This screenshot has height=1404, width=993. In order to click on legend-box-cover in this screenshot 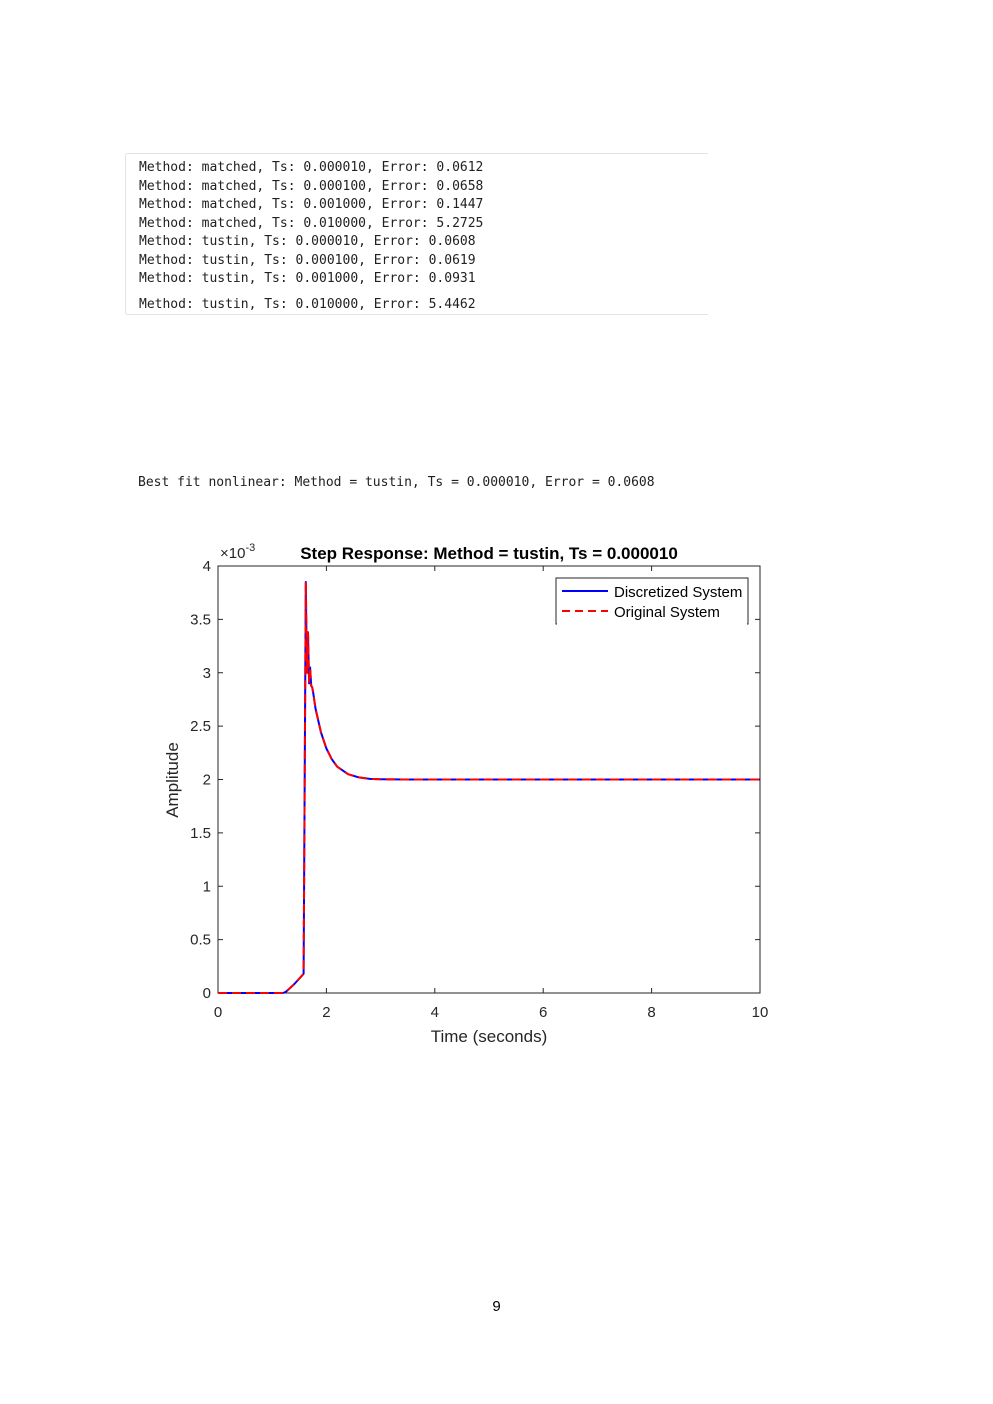, I will do `click(652, 624)`.